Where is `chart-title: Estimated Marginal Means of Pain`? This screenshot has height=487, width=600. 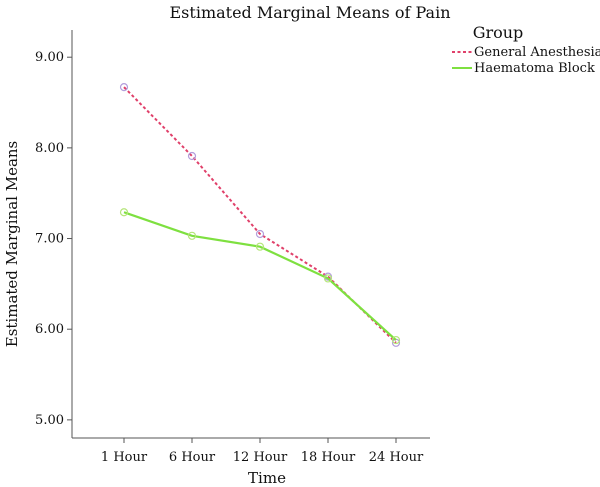 chart-title: Estimated Marginal Means of Pain is located at coordinates (310, 12).